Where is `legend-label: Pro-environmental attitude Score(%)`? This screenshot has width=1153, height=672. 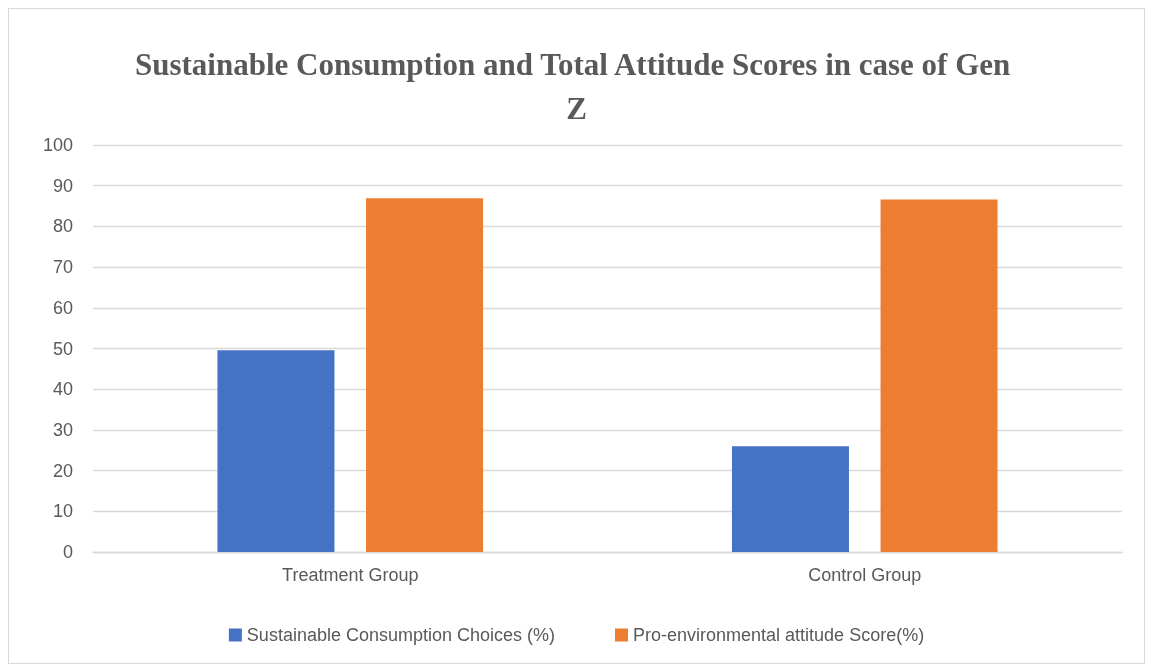
legend-label: Pro-environmental attitude Score(%) is located at coordinates (779, 635).